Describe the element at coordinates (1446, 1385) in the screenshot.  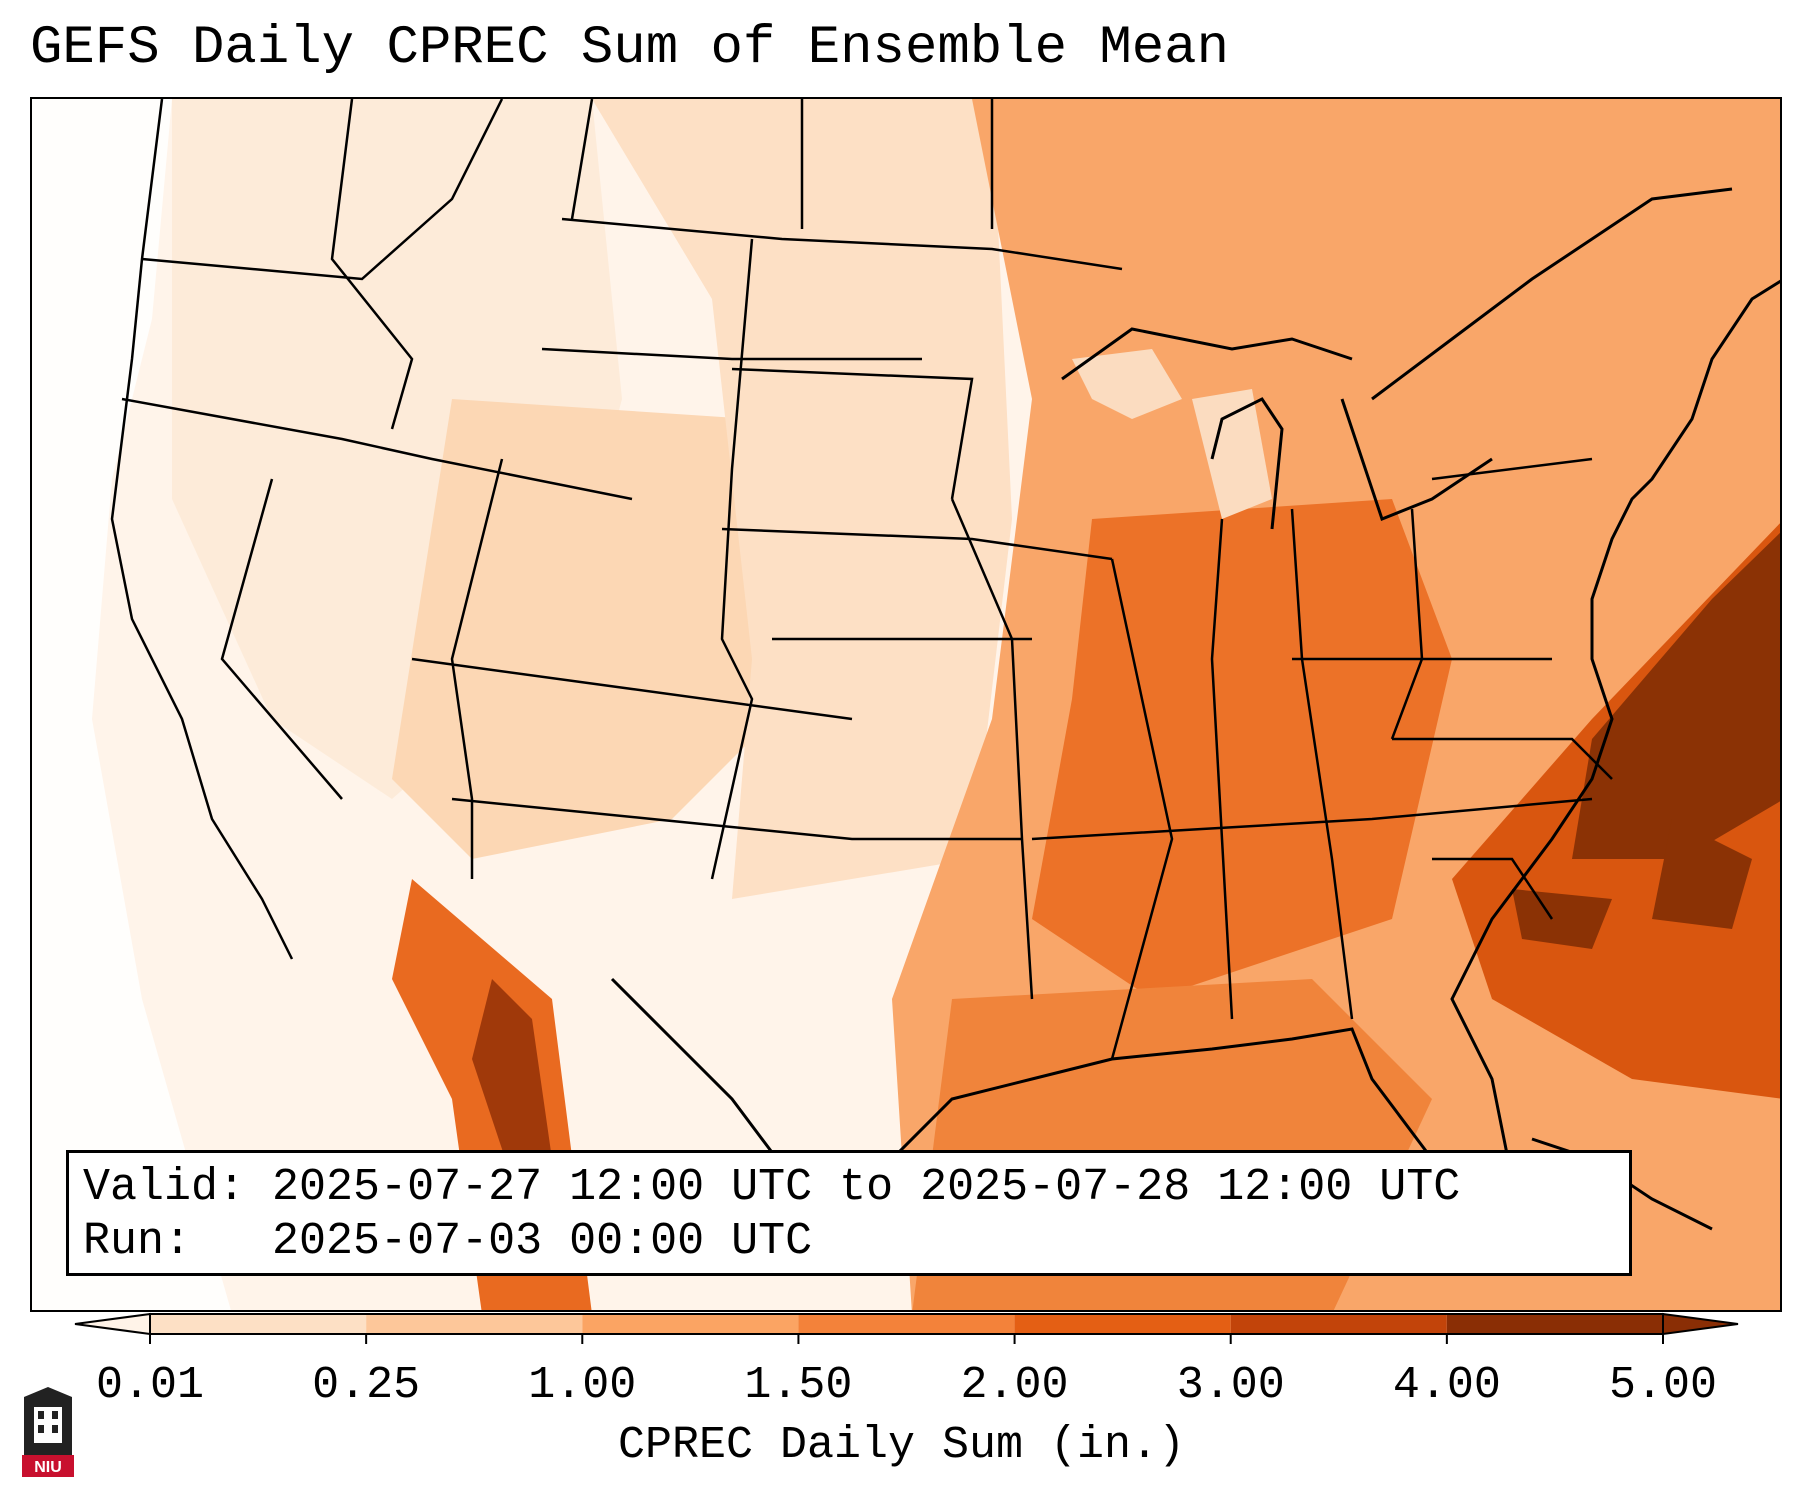
I see `colorbar-tick-label: 4.00` at that location.